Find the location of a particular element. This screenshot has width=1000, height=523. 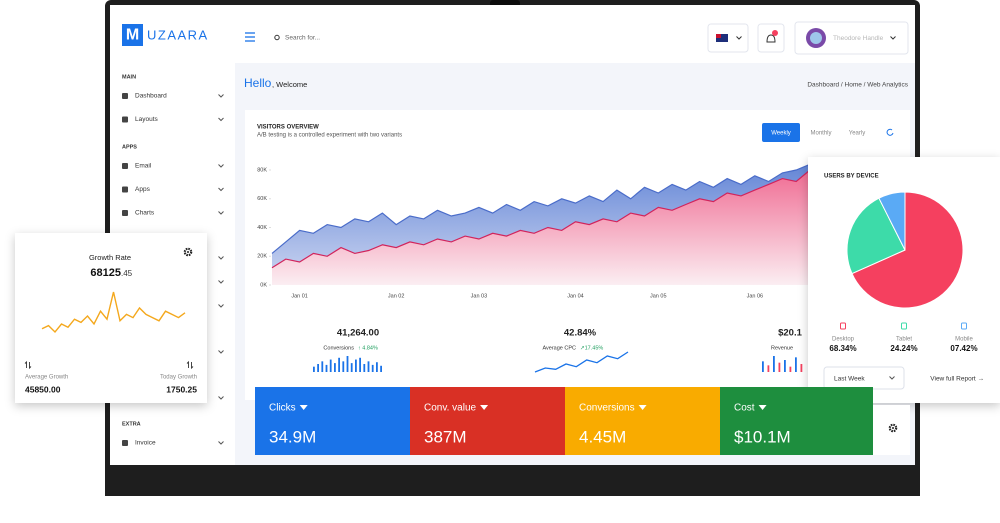

growth-value: 68125 is located at coordinates (105, 273).